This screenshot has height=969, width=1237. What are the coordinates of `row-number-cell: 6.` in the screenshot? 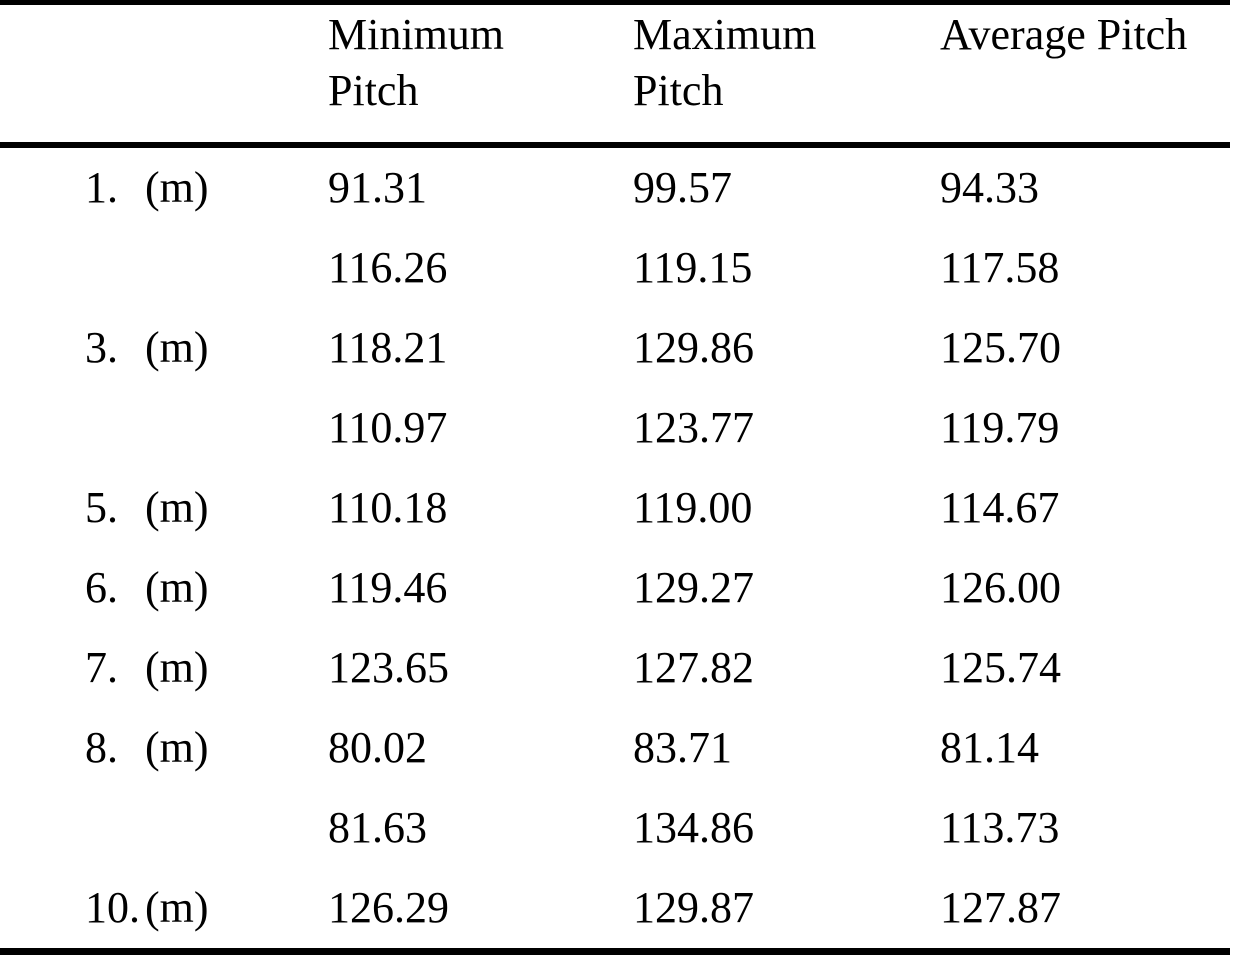 It's located at (101, 587).